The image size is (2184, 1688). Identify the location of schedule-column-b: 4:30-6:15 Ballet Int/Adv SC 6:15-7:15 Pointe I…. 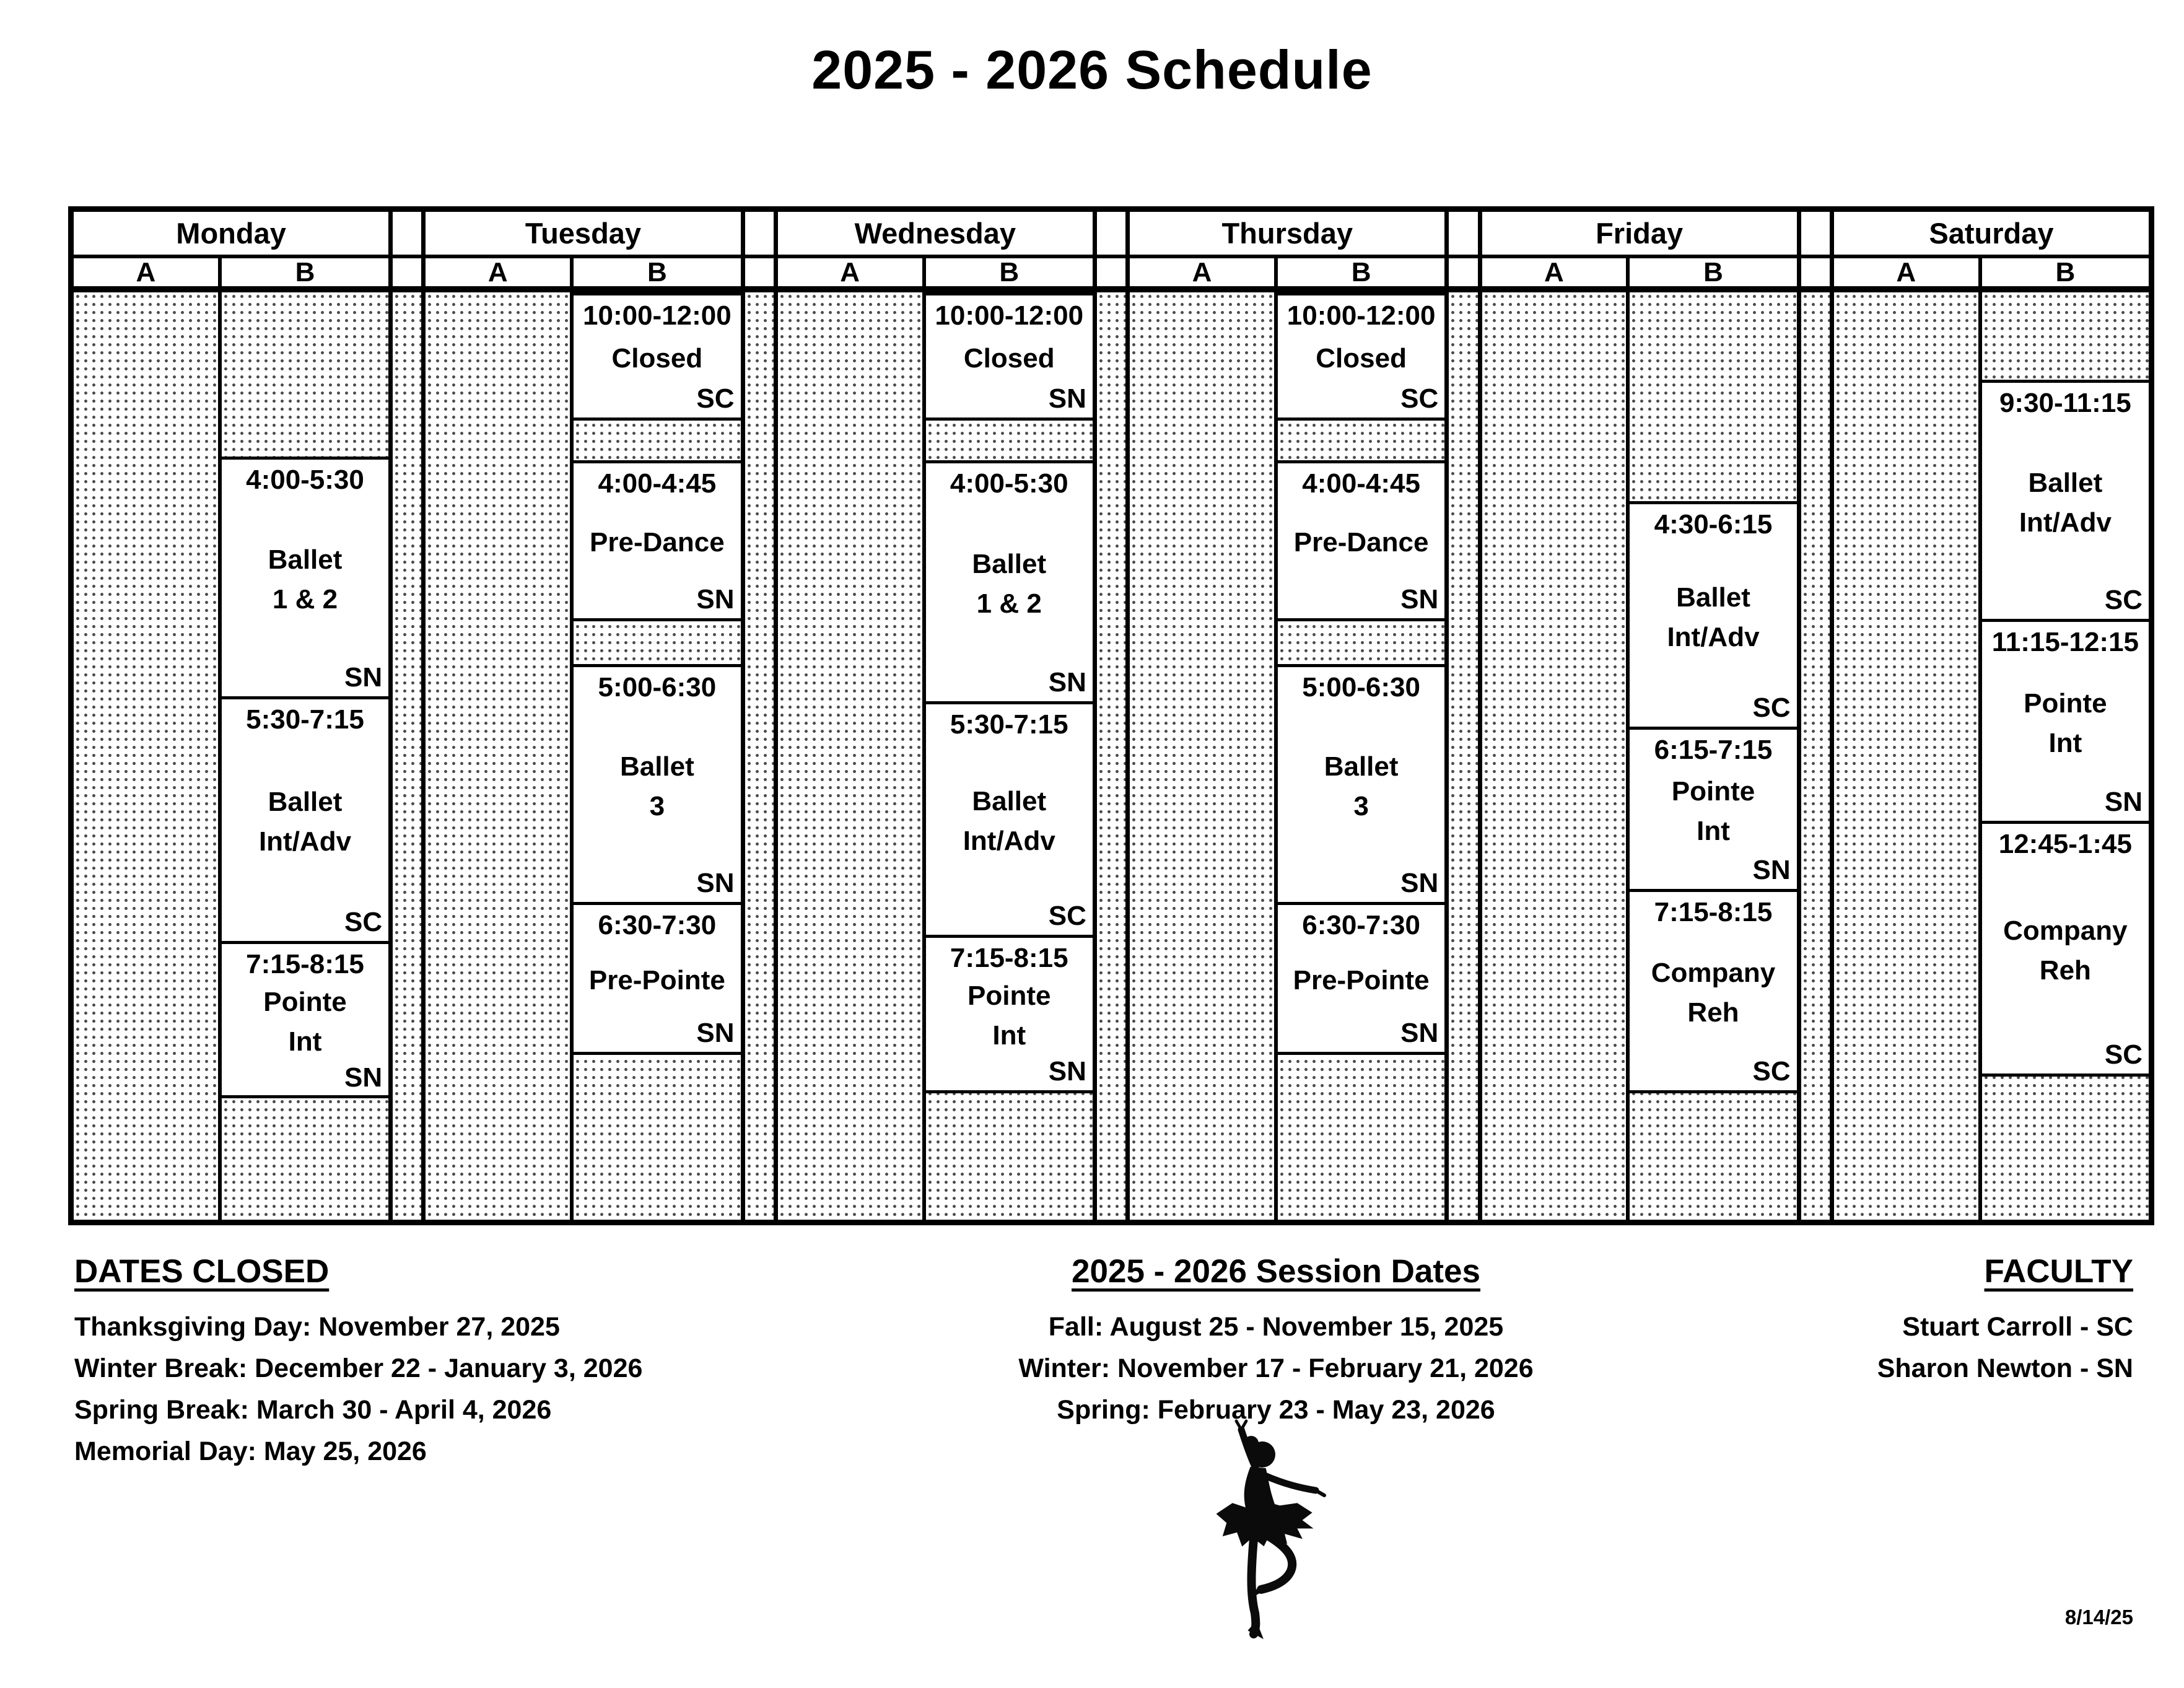
(1714, 756).